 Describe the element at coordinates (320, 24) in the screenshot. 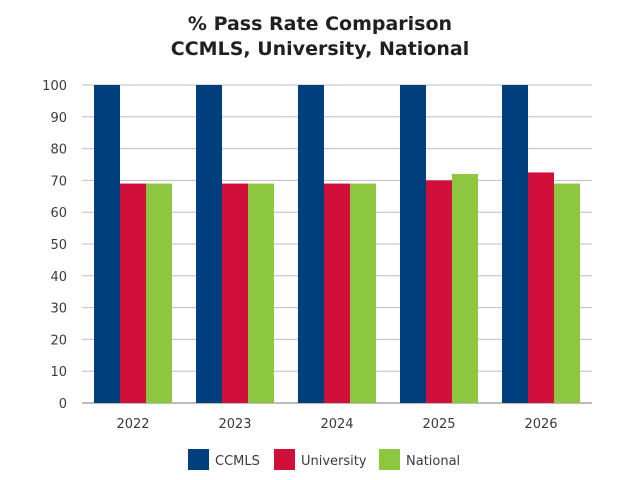

I see `chart-title: % Pass Rate Comparison` at that location.